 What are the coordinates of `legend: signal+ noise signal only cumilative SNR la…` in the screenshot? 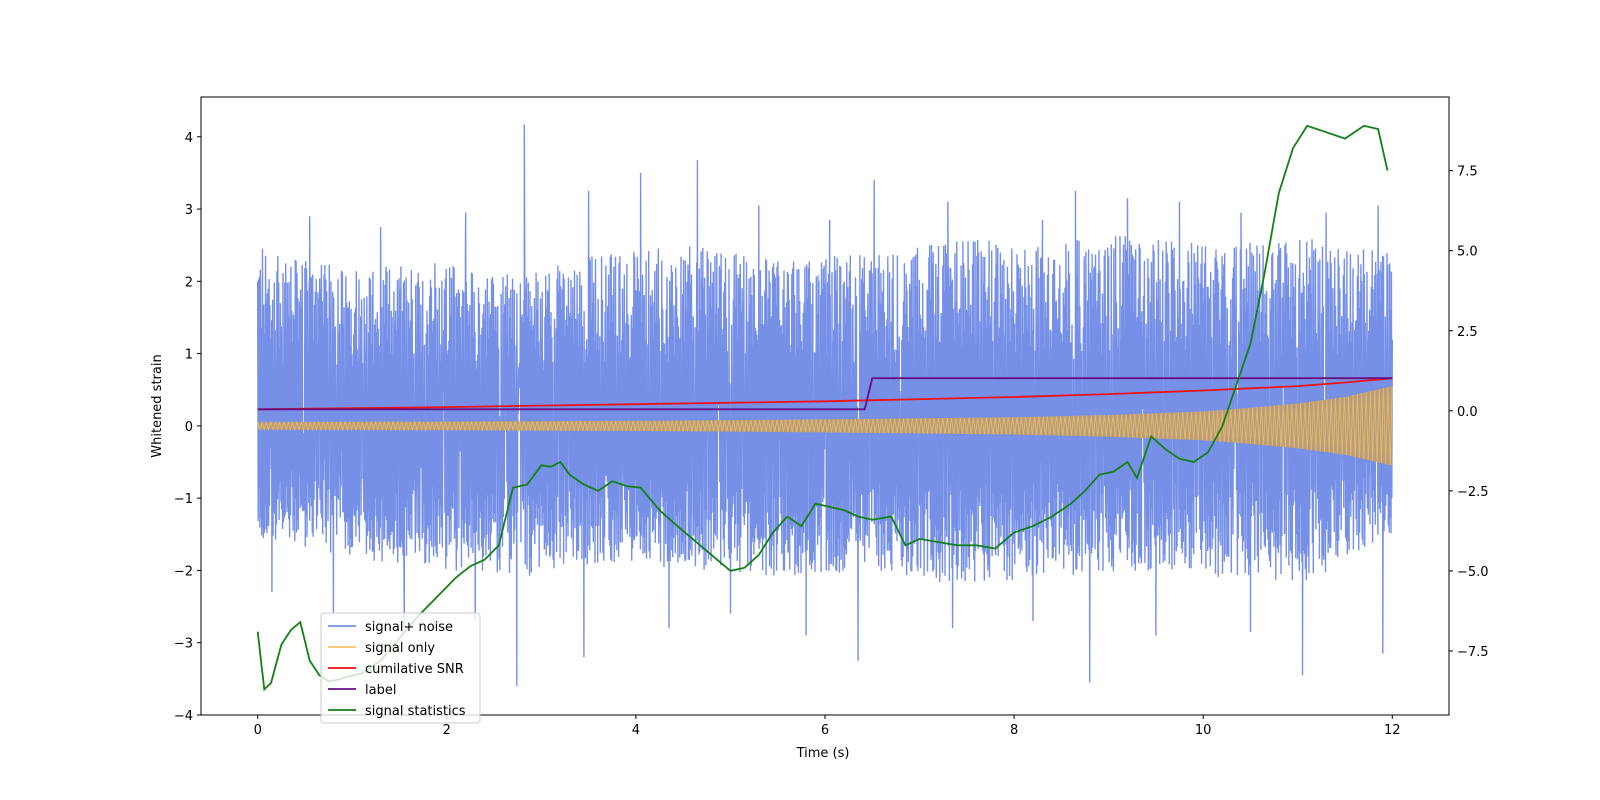 It's located at (400, 668).